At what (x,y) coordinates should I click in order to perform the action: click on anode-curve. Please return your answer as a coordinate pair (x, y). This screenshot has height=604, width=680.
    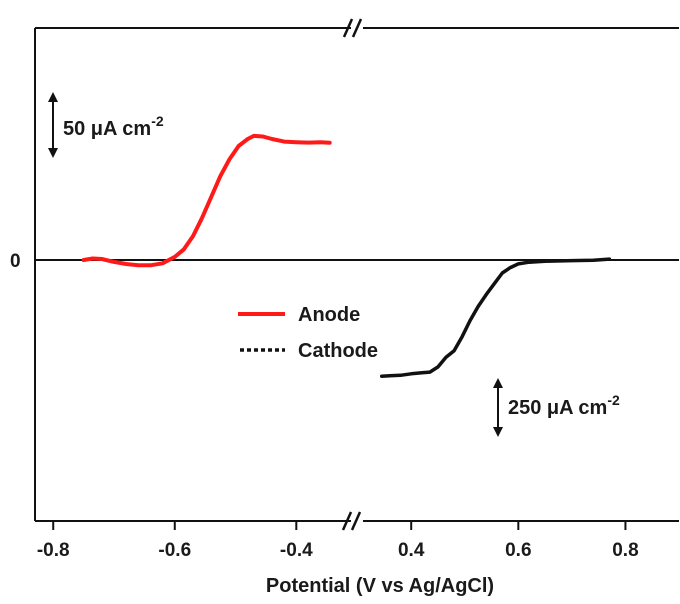
    Looking at the image, I should click on (206, 200).